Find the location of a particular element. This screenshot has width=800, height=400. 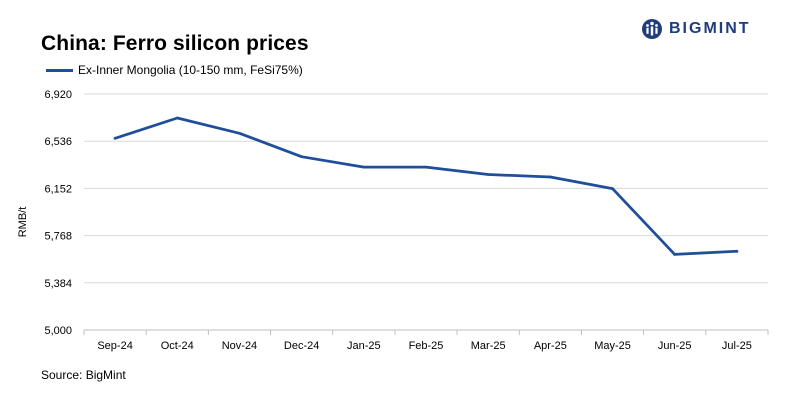

brand-logo: BIGMINT is located at coordinates (696, 29).